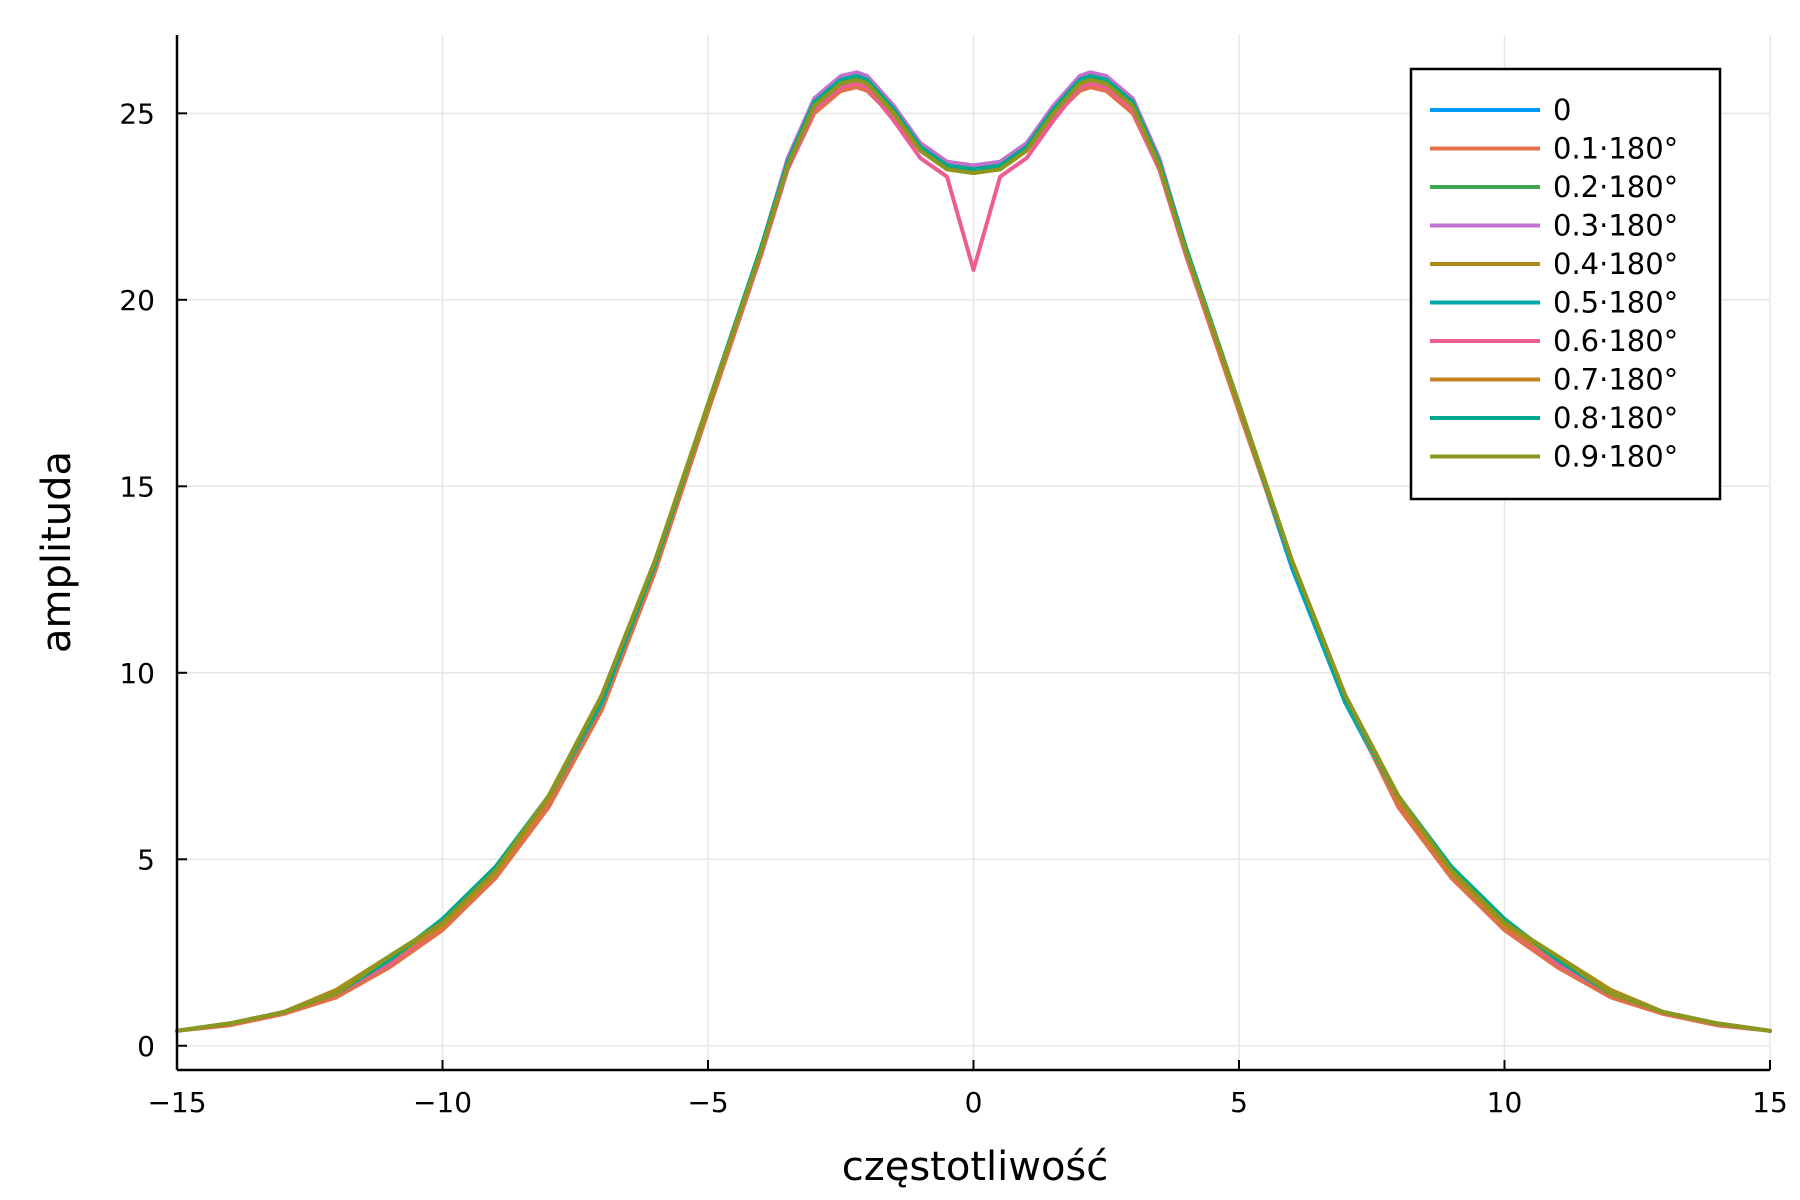  I want to click on x-axis-label: częstotliwość, so click(975, 1167).